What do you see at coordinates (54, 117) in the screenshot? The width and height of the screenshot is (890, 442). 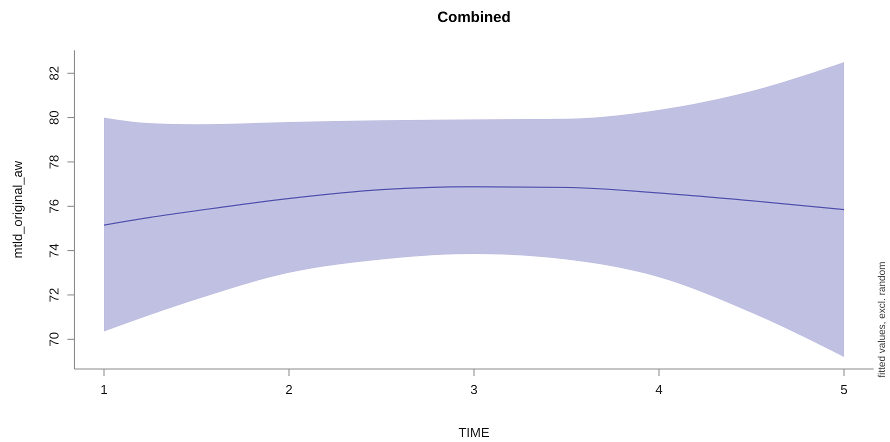 I see `y-tick-label: 80` at bounding box center [54, 117].